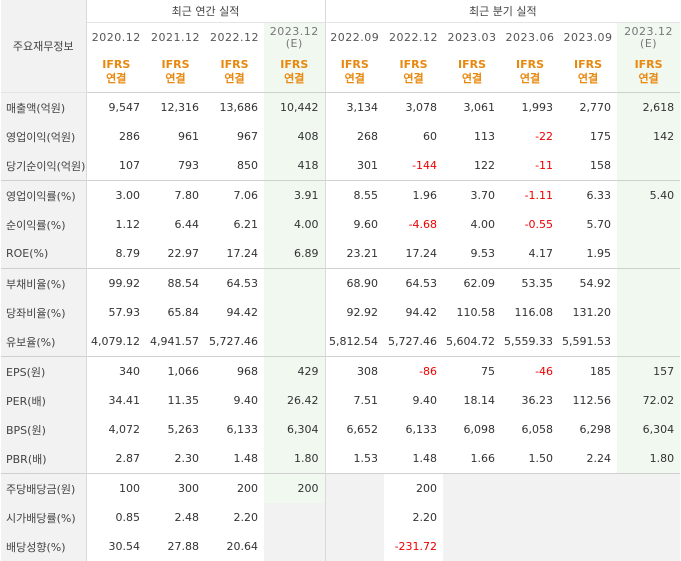 This screenshot has height=561, width=681. Describe the element at coordinates (188, 136) in the screenshot. I see `value-cell: 961` at that location.